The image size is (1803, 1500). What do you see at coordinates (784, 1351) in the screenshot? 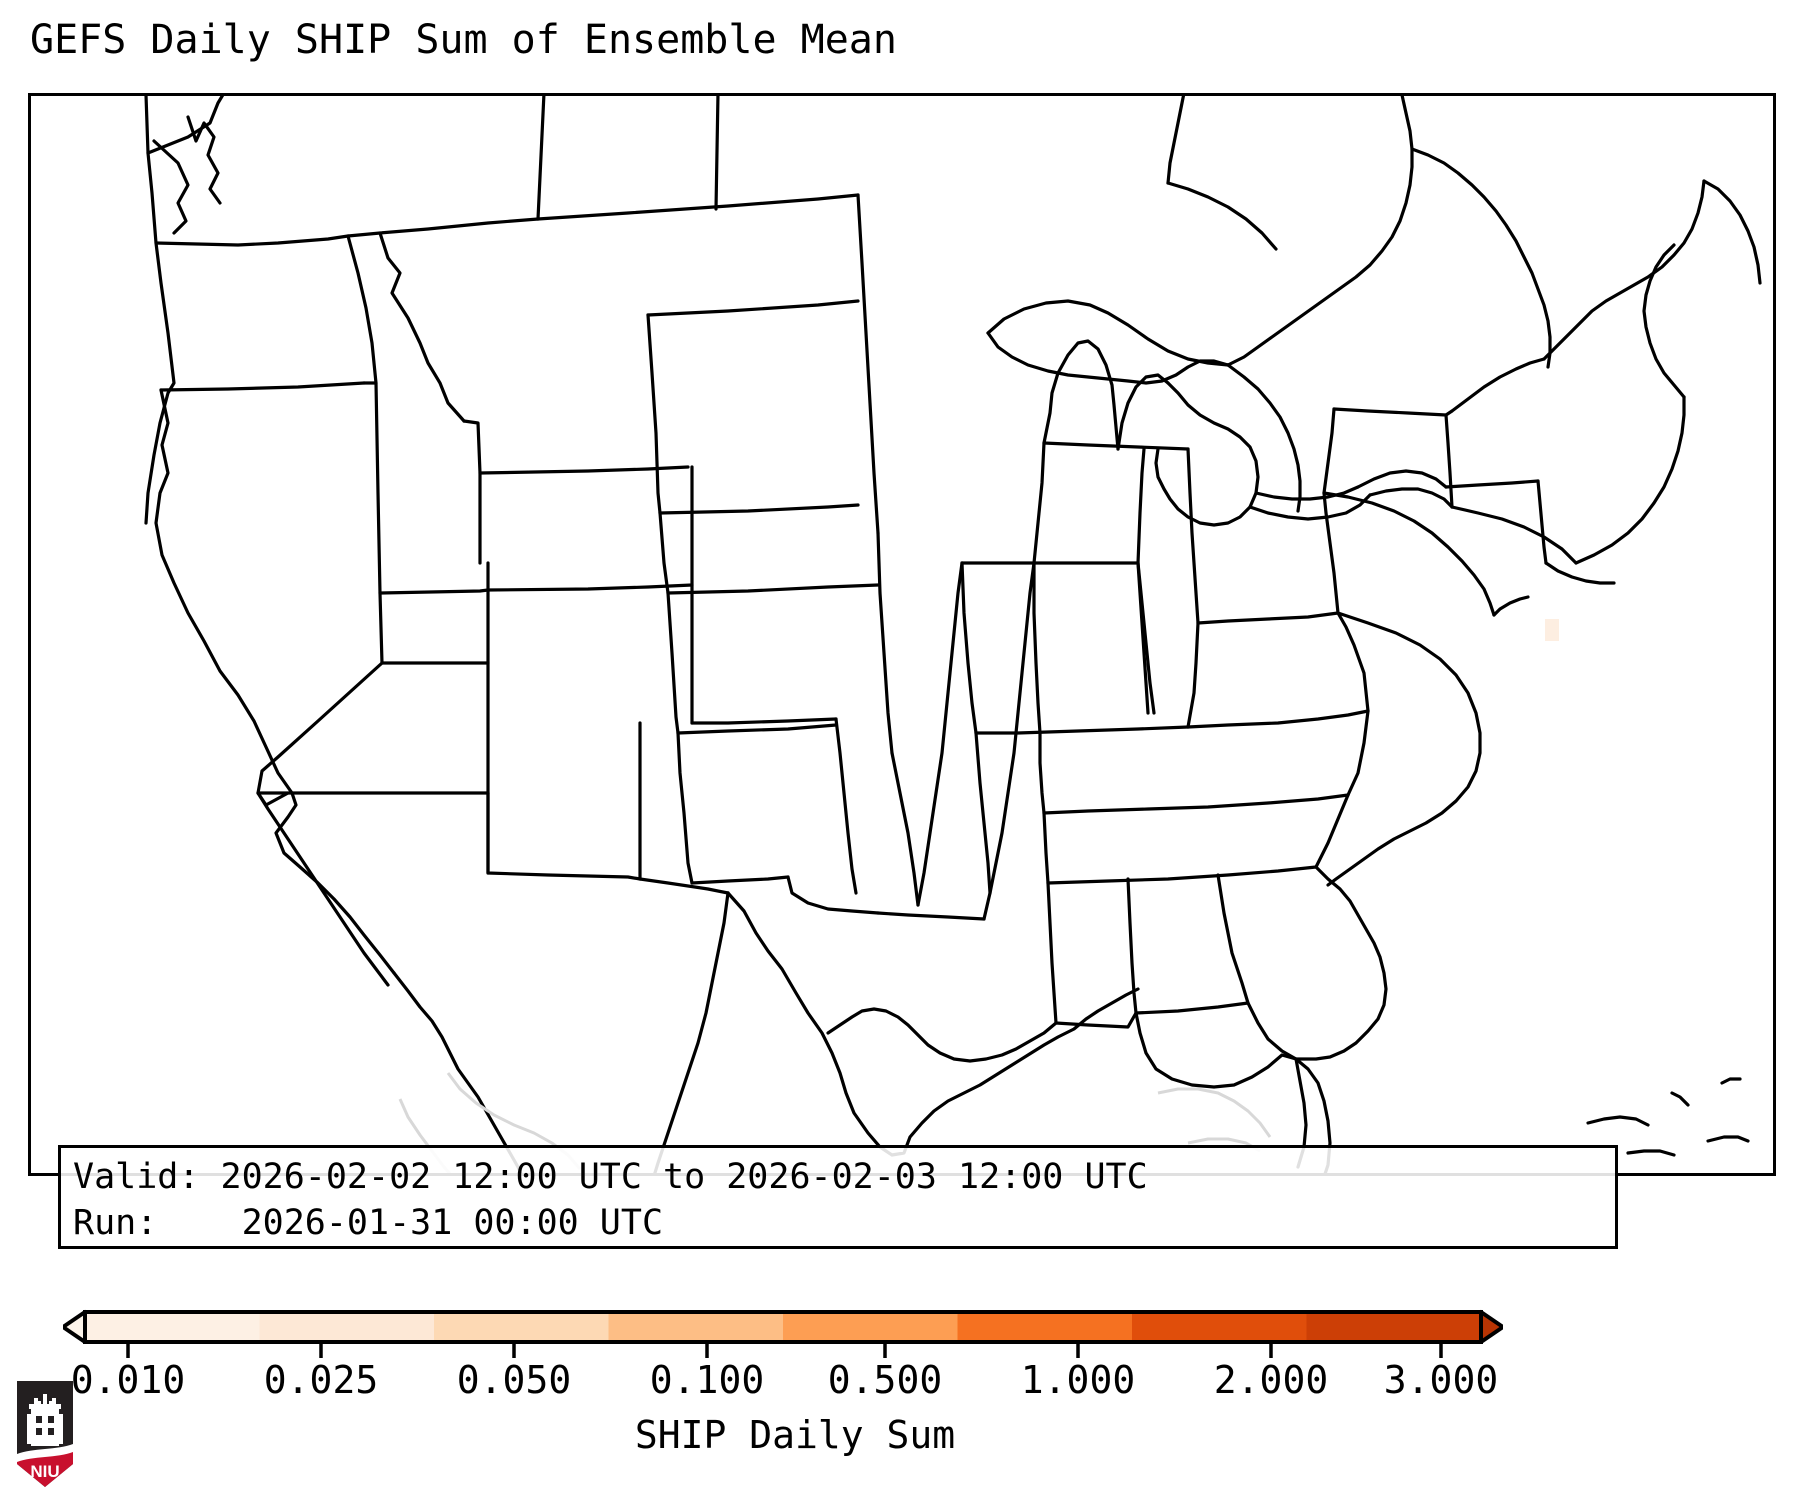
I see `colorbar-ticks` at bounding box center [784, 1351].